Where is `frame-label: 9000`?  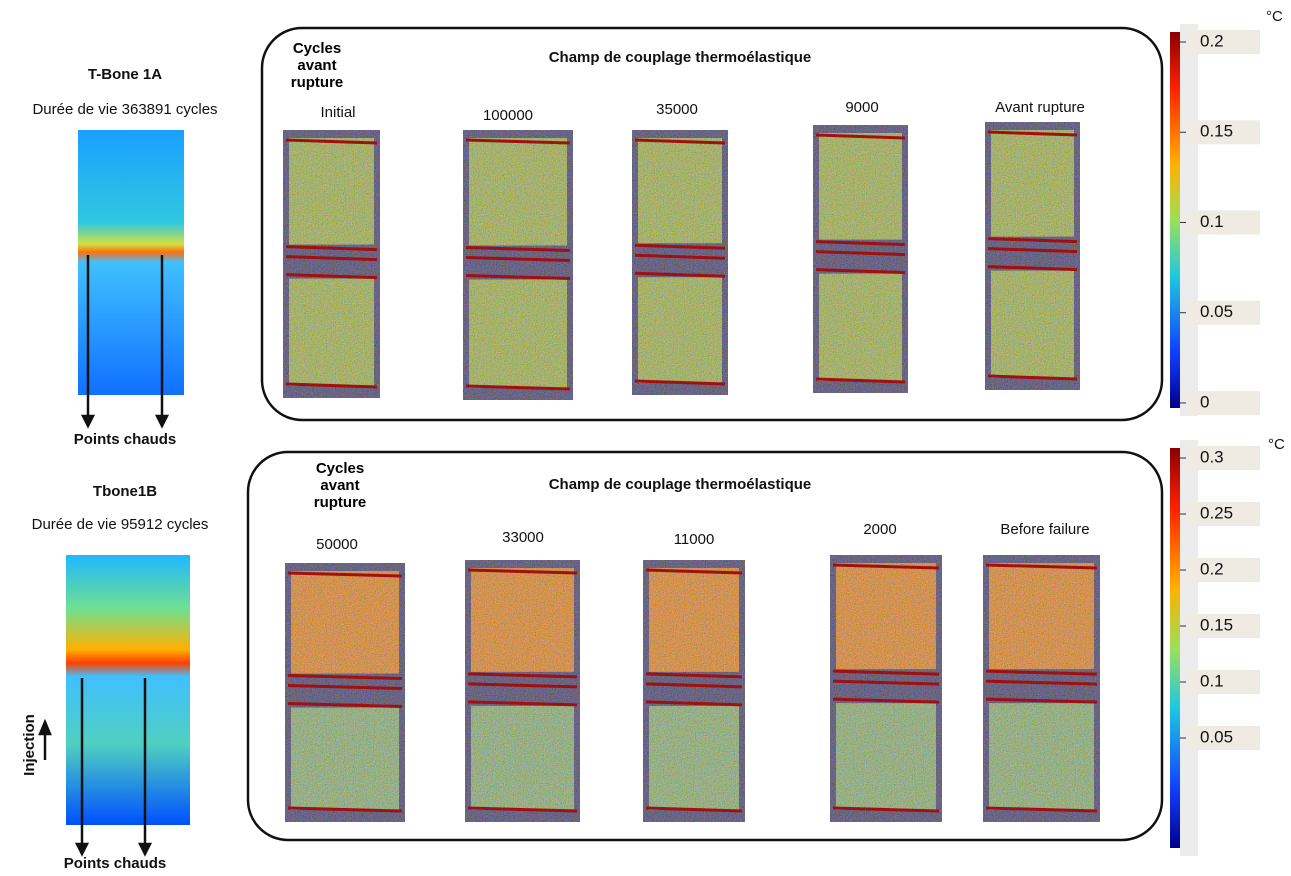
frame-label: 9000 is located at coordinates (861, 107).